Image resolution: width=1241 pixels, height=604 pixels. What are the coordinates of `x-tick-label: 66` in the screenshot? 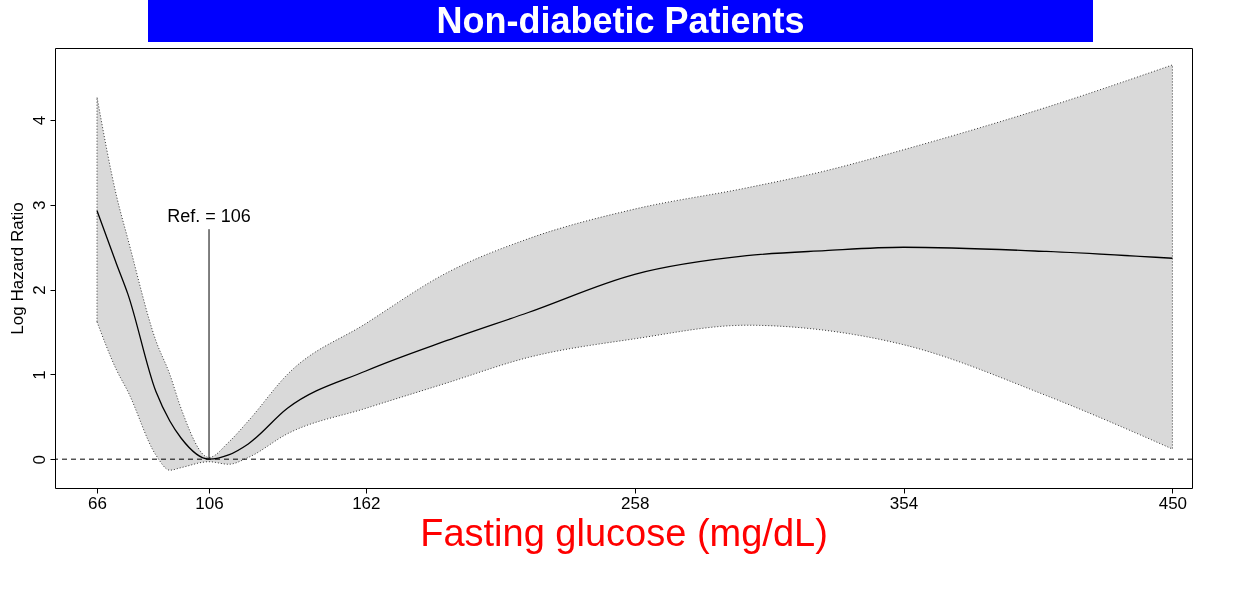 It's located at (97, 503).